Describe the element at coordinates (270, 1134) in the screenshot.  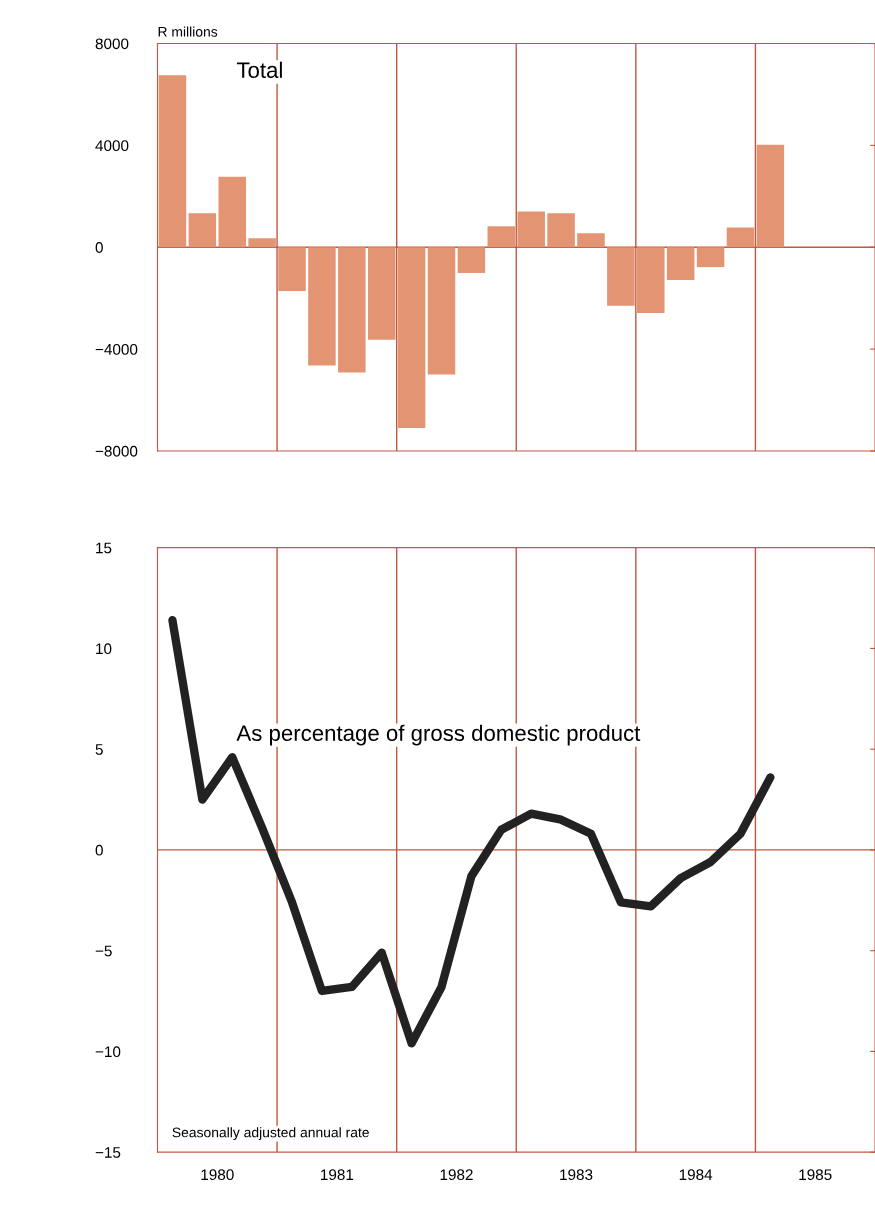
I see `annotation: Seasonally adjusted annual rate` at that location.